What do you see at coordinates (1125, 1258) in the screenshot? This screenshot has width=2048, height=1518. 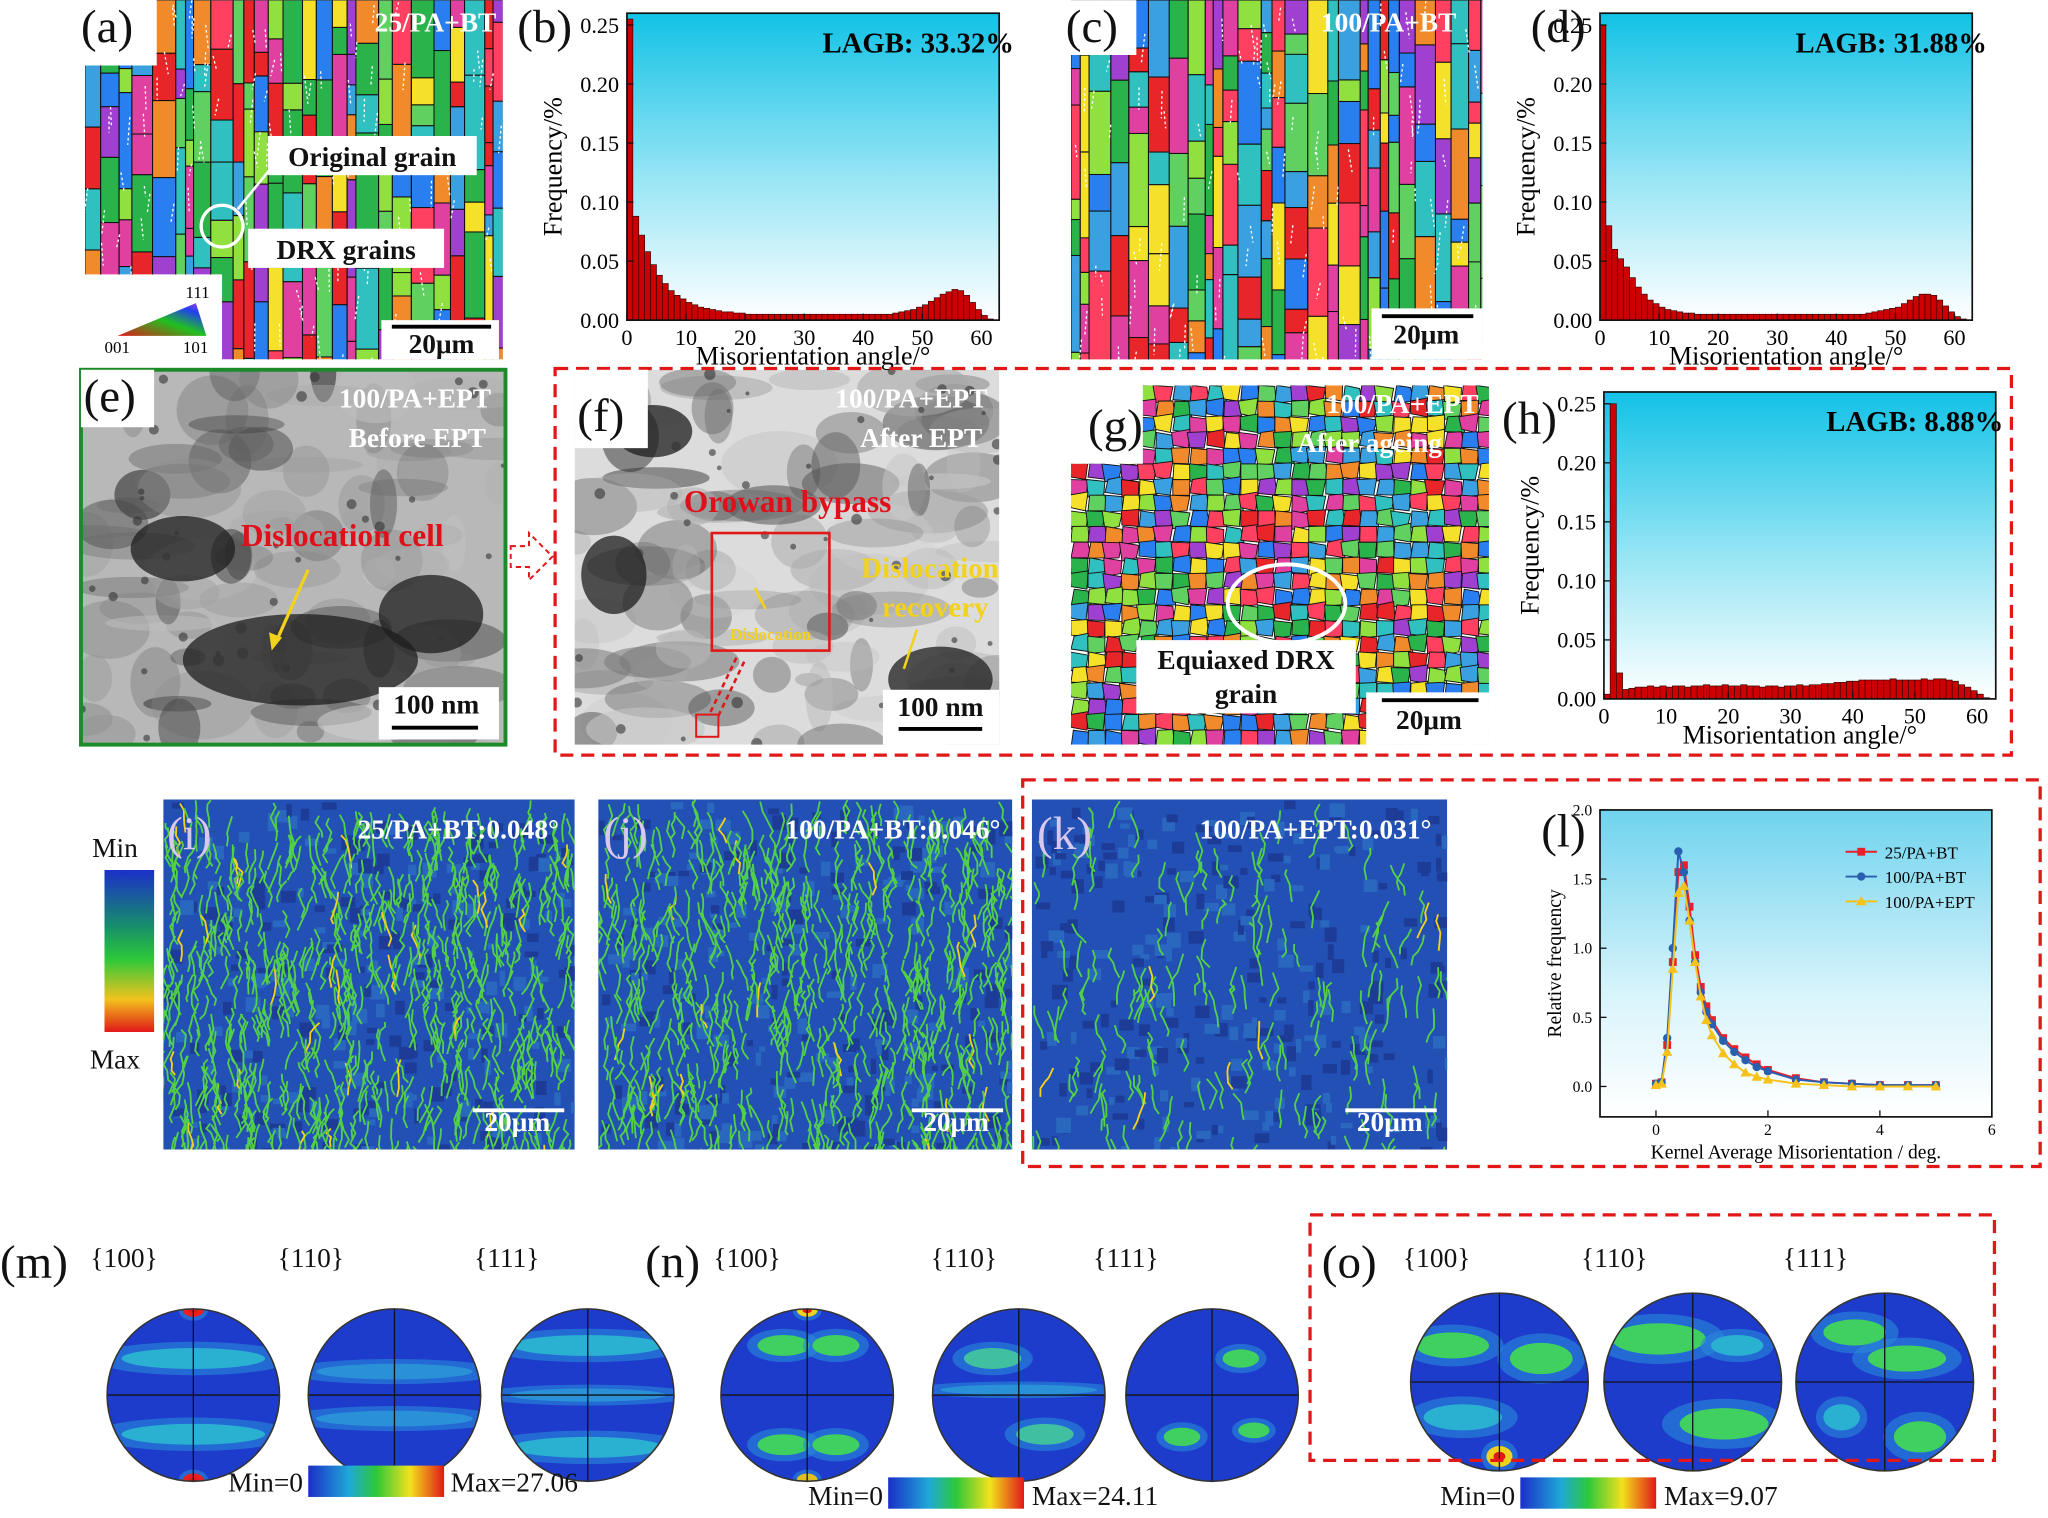 I see `plane-label: {111}` at bounding box center [1125, 1258].